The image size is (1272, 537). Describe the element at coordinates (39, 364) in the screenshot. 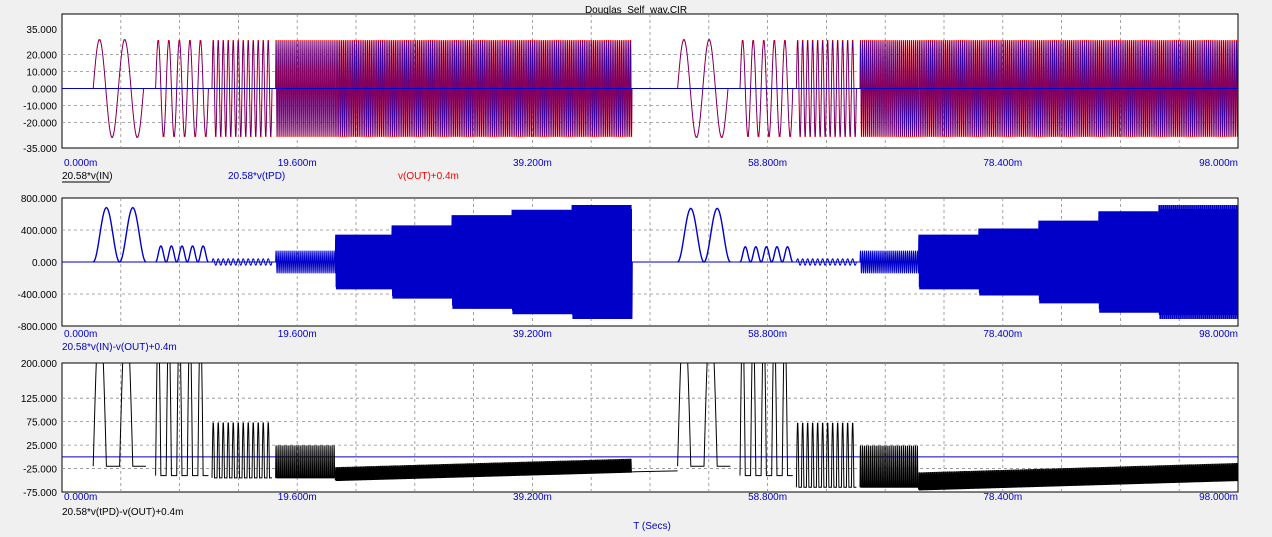

I see `y-tick-label: 200.000` at that location.